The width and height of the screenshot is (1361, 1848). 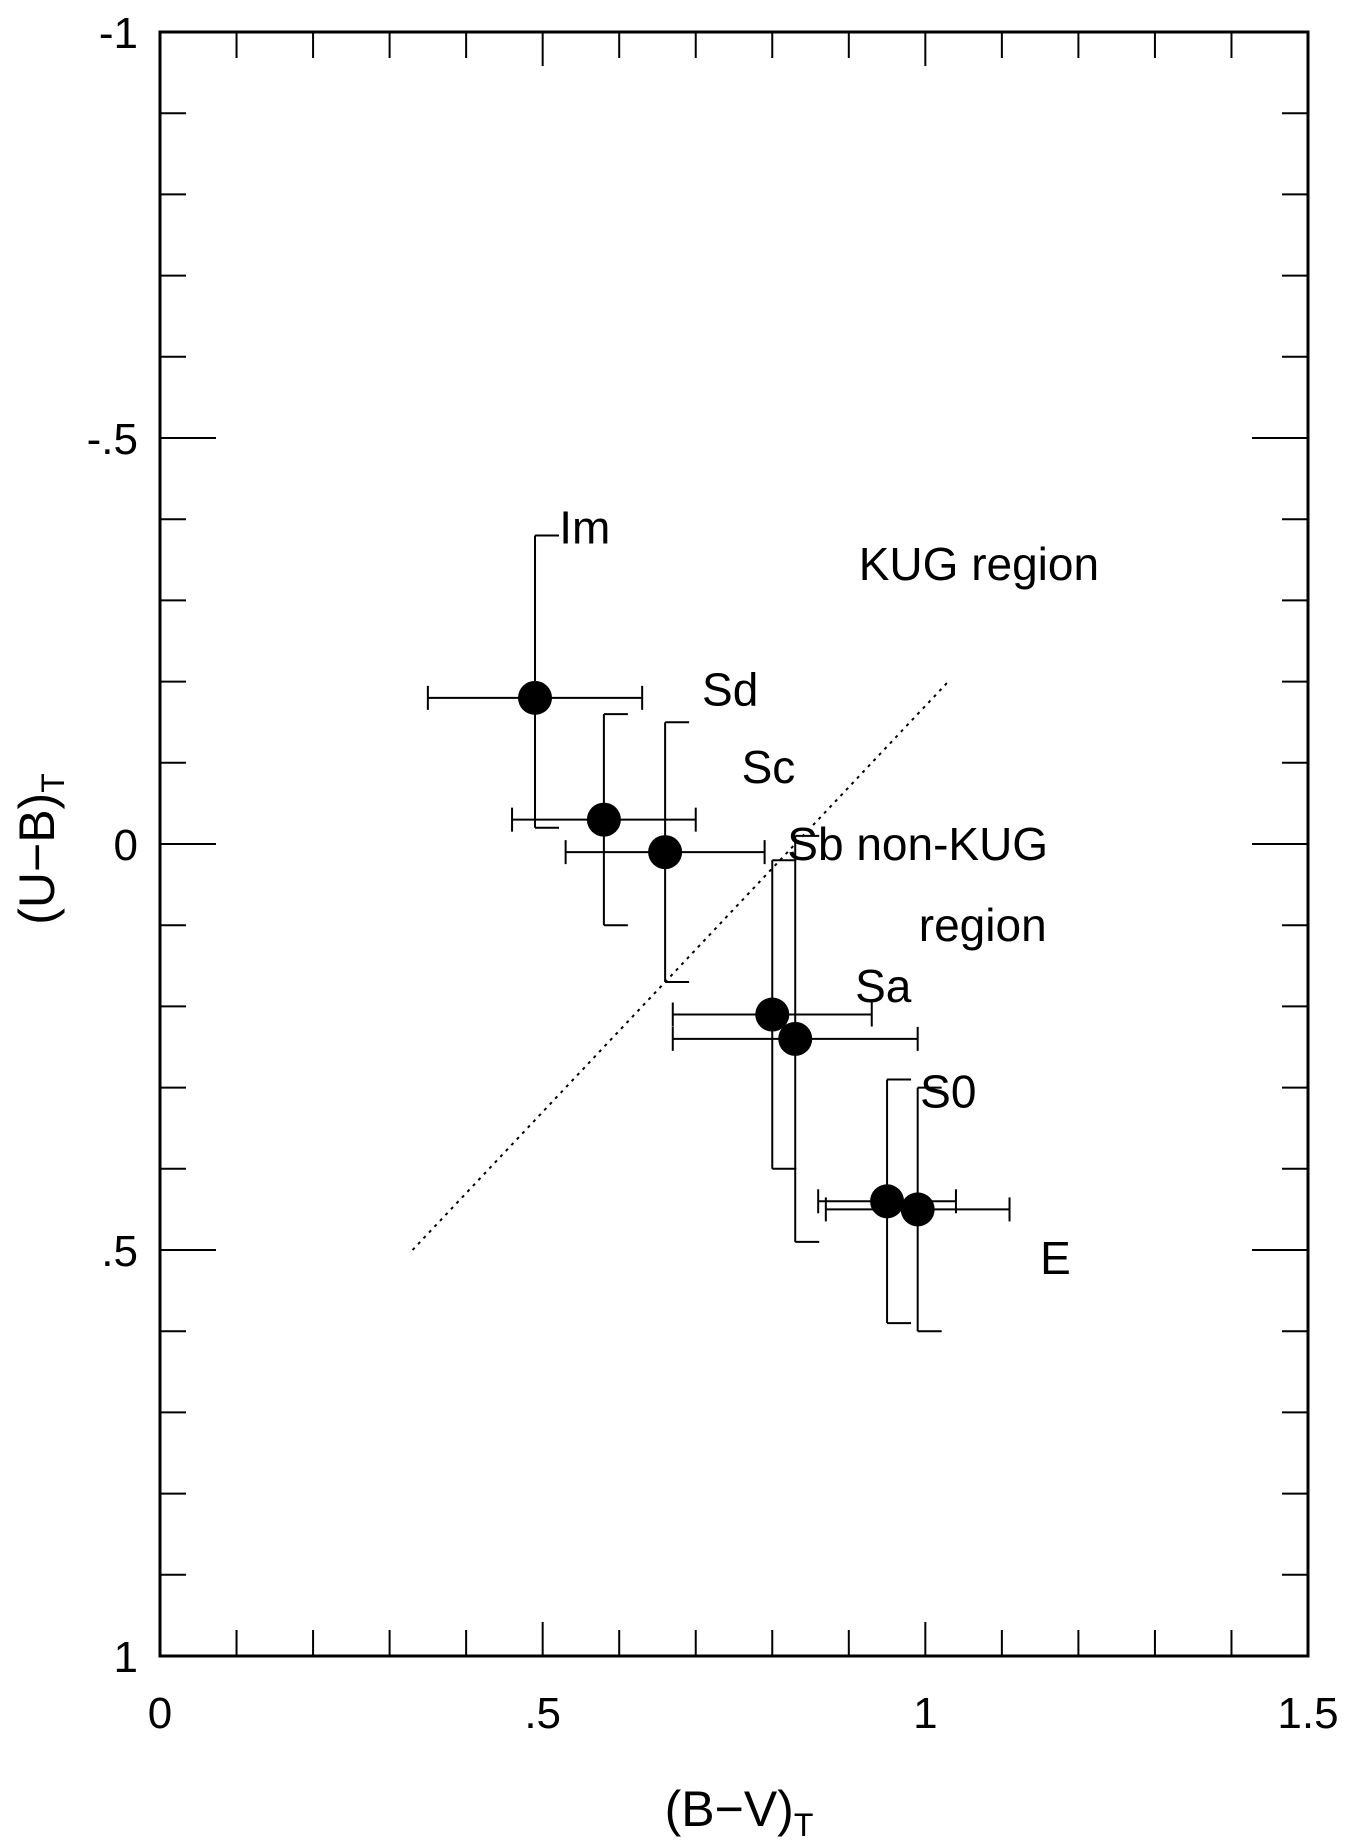 I want to click on y-tick-label: -.5, so click(x=112, y=439).